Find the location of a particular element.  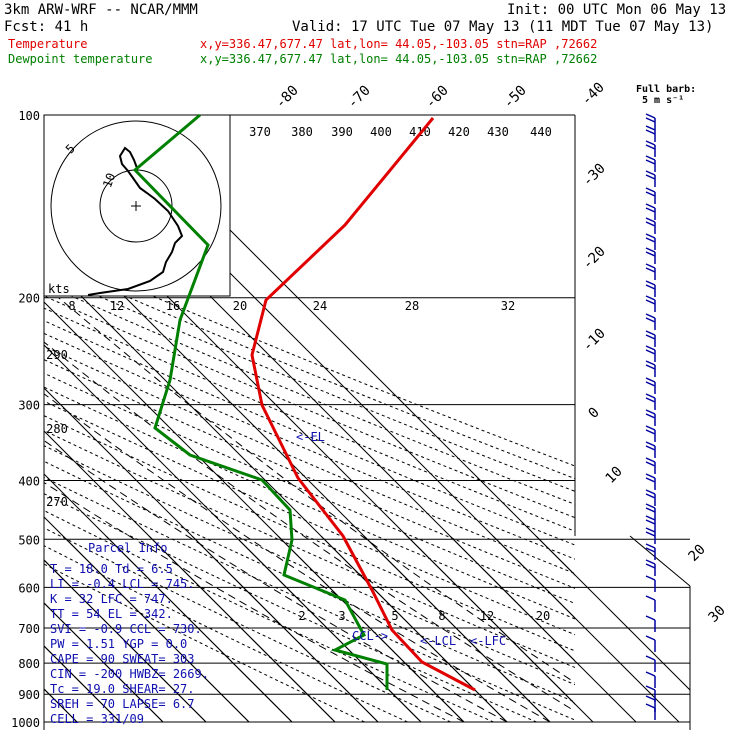

el-annotation: <-EL is located at coordinates (310, 437).